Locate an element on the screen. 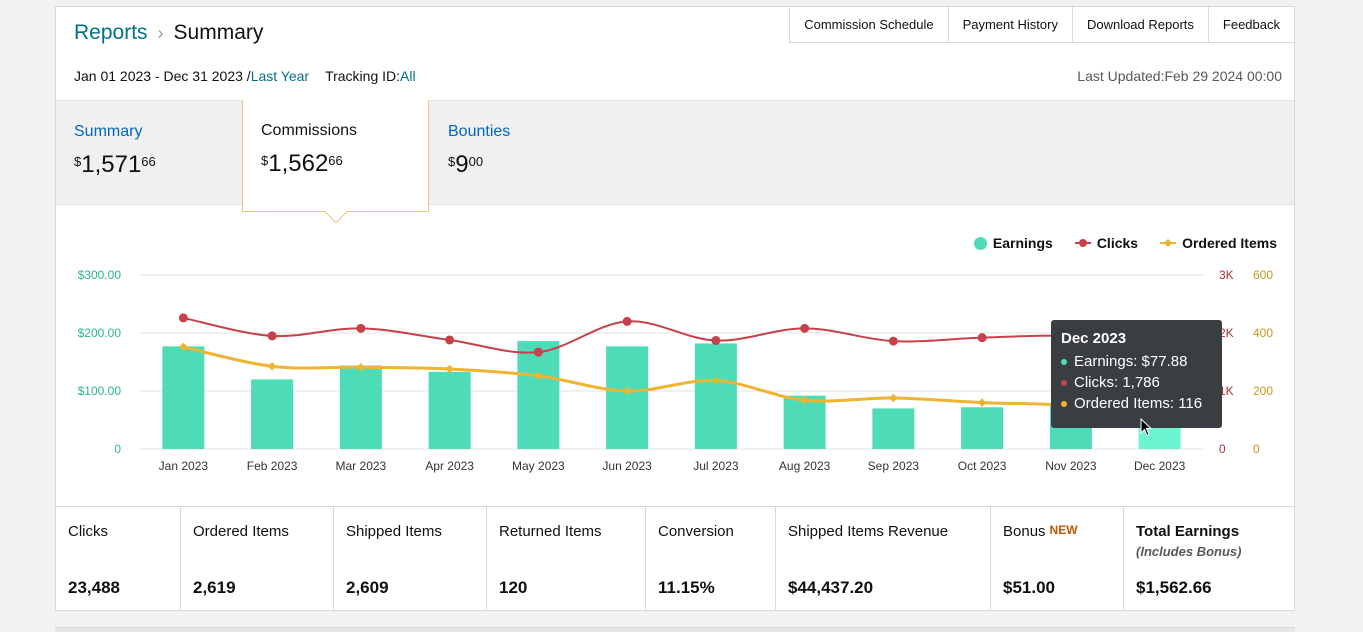 The height and width of the screenshot is (632, 1363). y-right-ordered-tick-label: 0 is located at coordinates (1256, 449).